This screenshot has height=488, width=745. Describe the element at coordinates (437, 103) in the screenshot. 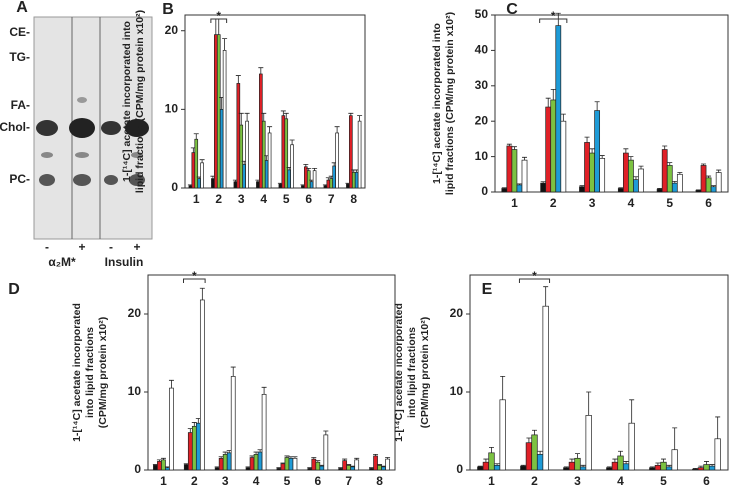

I see `y-axis-label: 1-[¹⁴C] acetate incorporated into` at that location.